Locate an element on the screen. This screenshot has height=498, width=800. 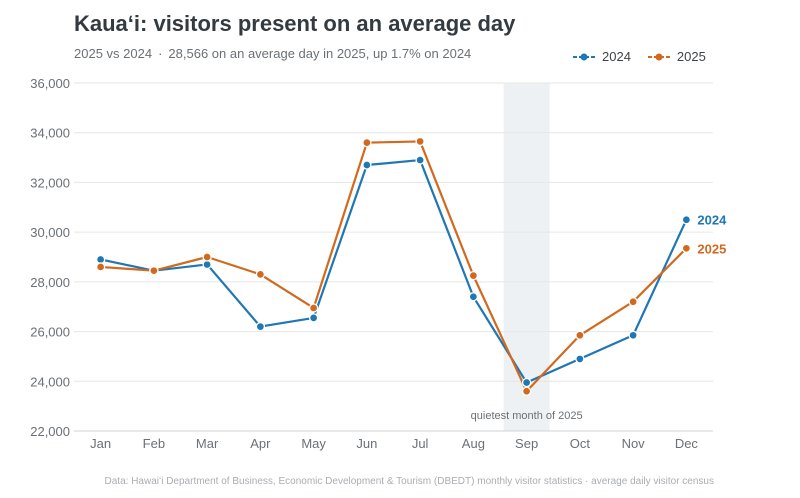
y-tick-label: 30,000 is located at coordinates (50, 232).